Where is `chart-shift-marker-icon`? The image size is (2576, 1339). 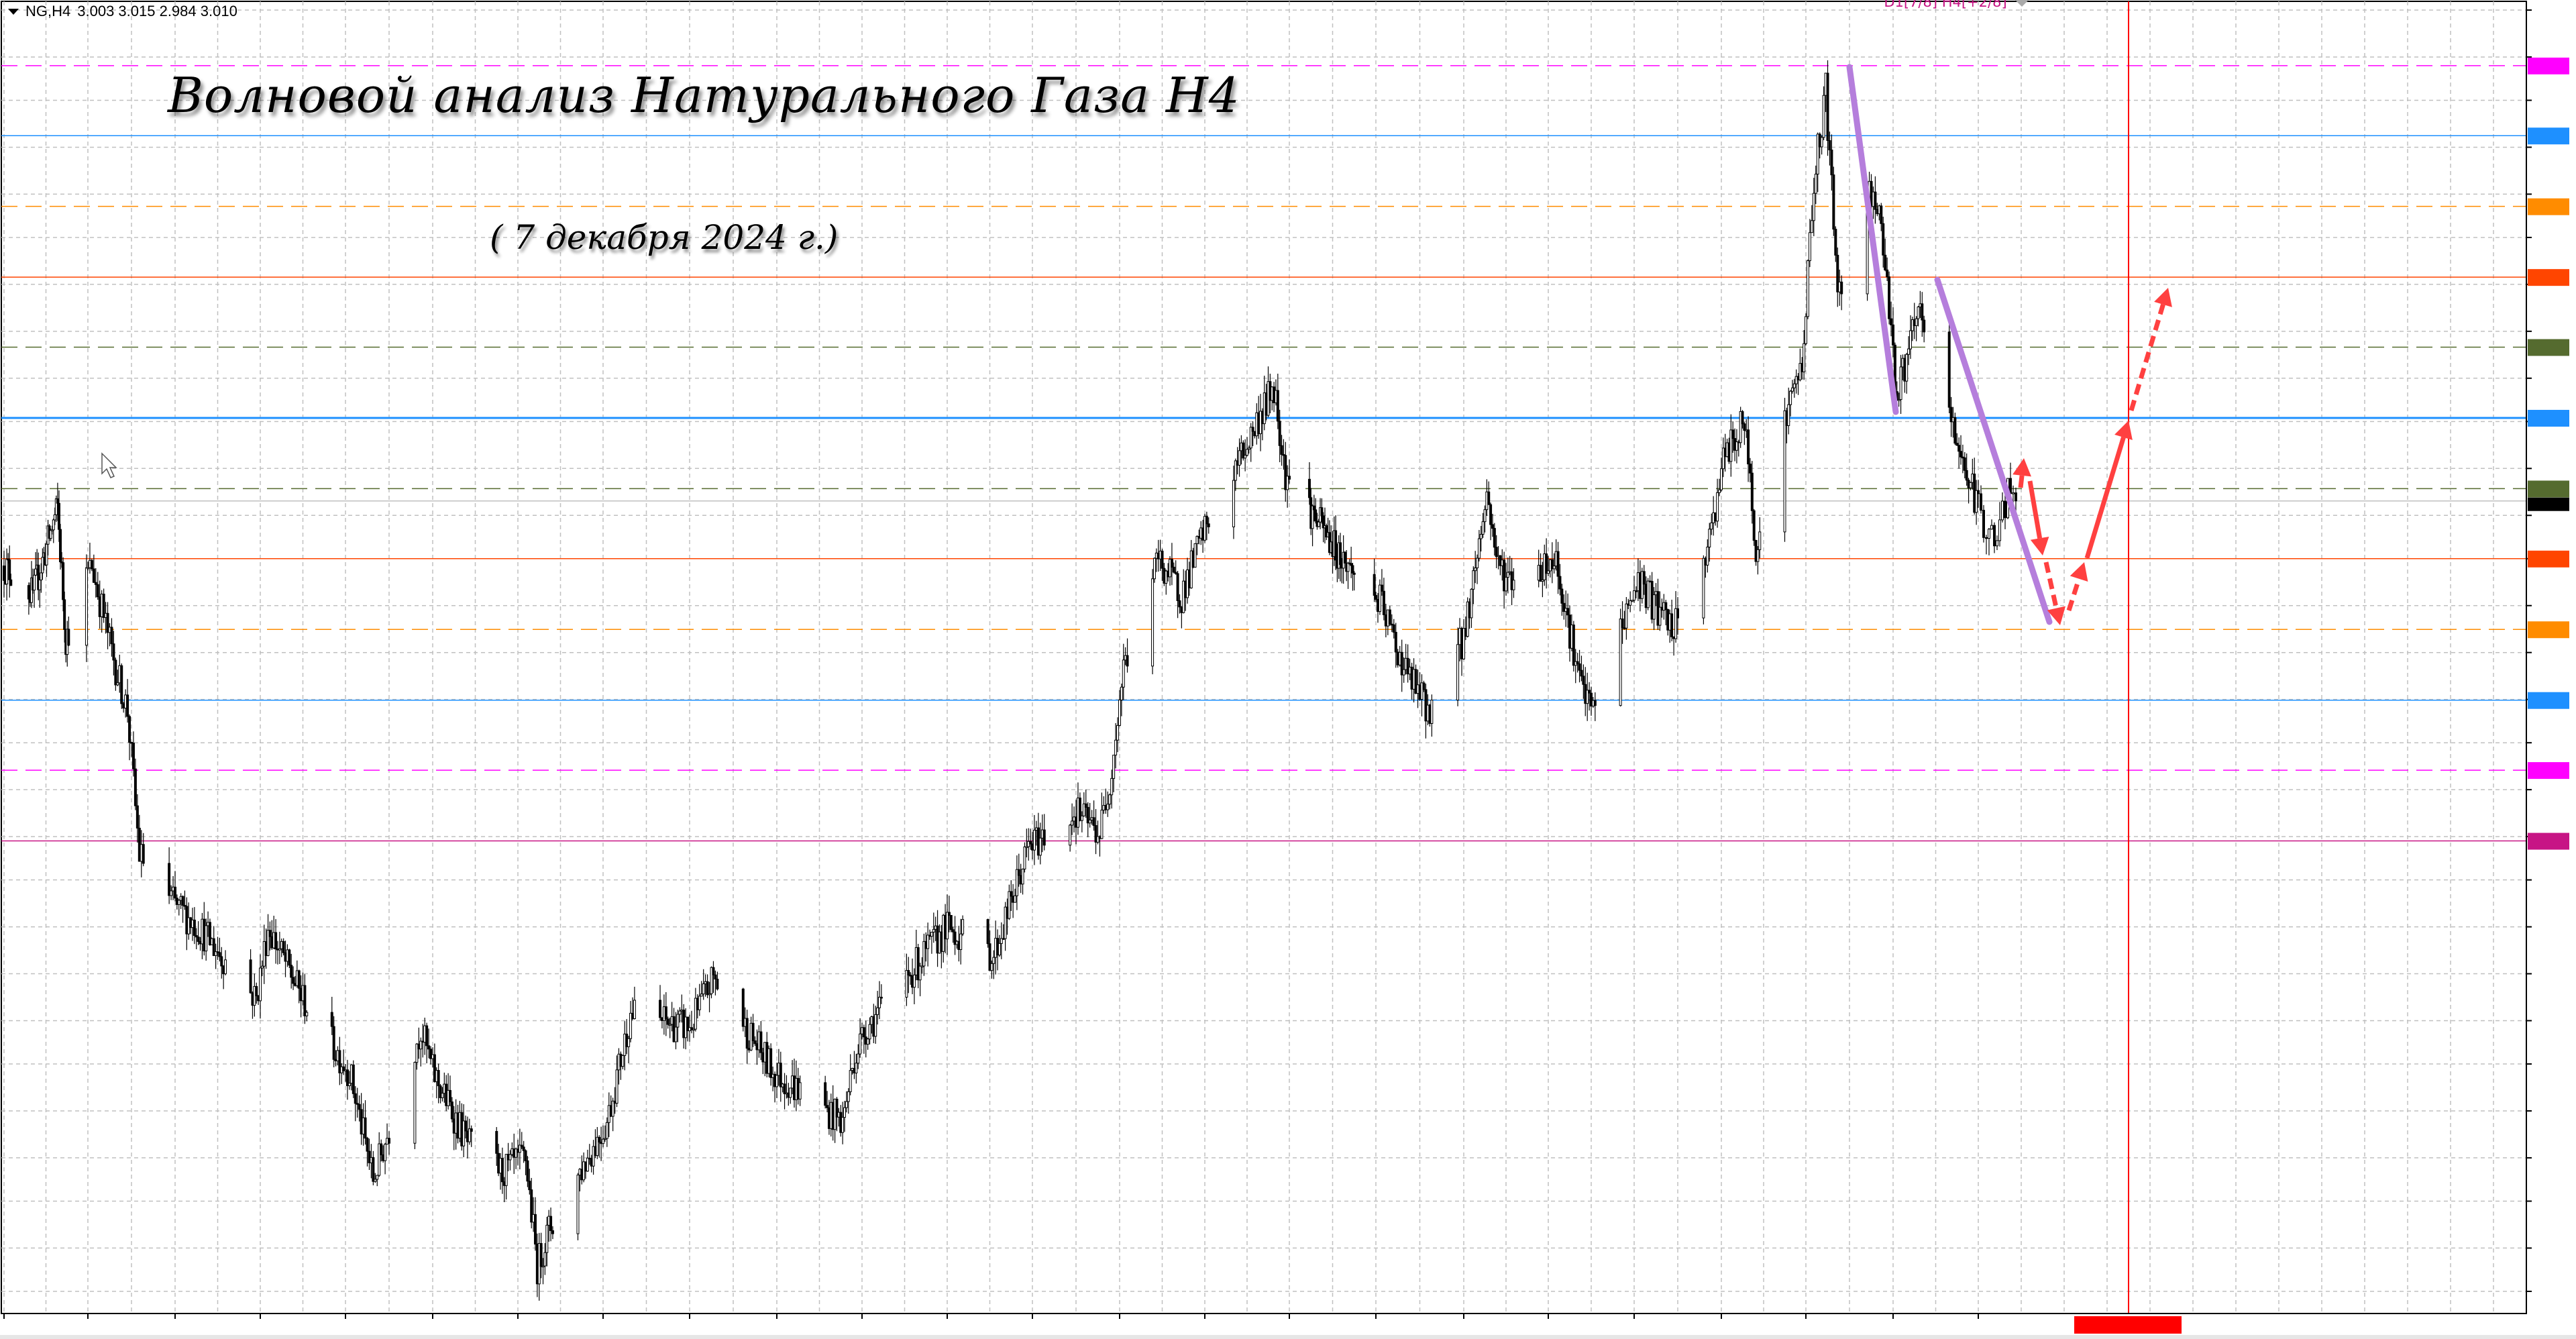
chart-shift-marker-icon is located at coordinates (2022, 3).